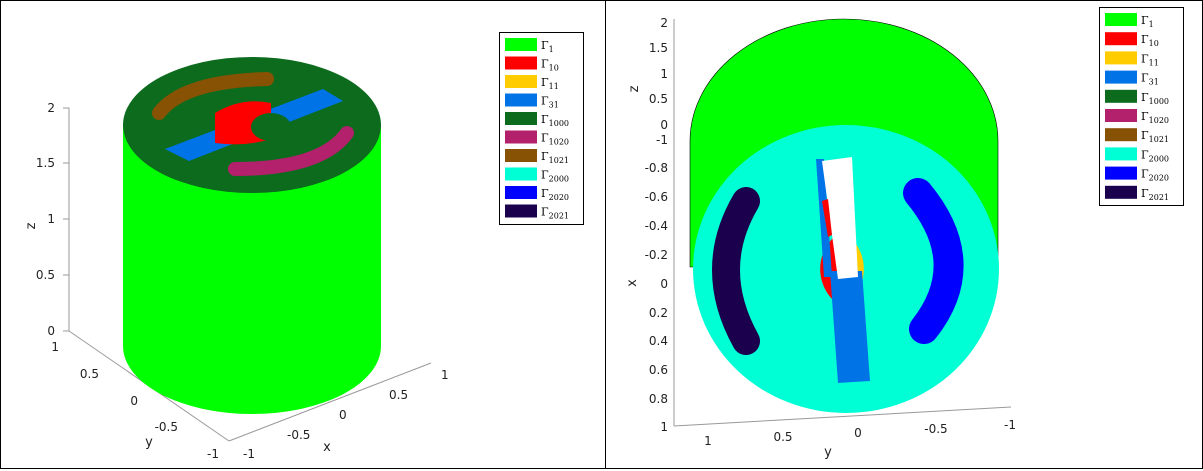 Image resolution: width=1203 pixels, height=471 pixels. What do you see at coordinates (827, 218) in the screenshot?
I see `right-red-edge` at bounding box center [827, 218].